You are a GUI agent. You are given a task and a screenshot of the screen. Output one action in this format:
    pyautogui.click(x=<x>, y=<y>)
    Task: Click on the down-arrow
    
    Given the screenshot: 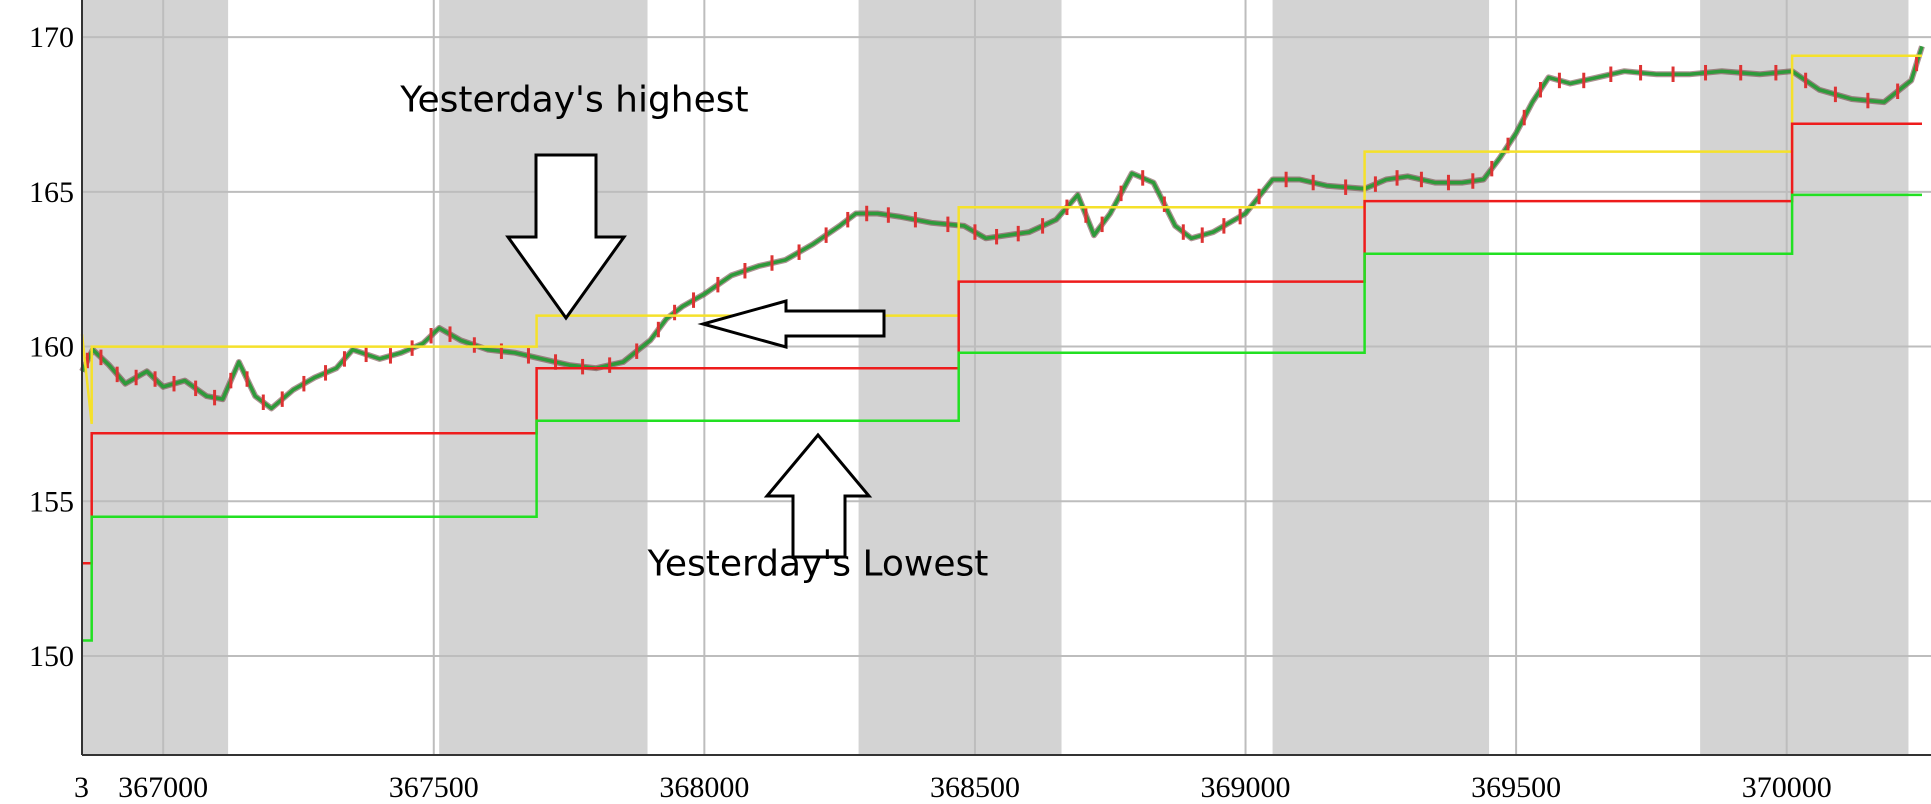 What is the action you would take?
    pyautogui.click(x=566, y=237)
    